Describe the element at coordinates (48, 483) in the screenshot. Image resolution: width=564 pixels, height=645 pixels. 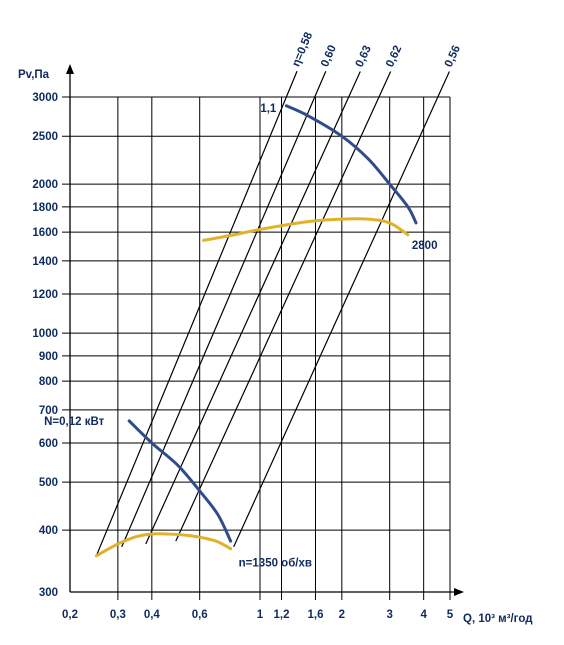
I see `y-tick-label: 500` at that location.